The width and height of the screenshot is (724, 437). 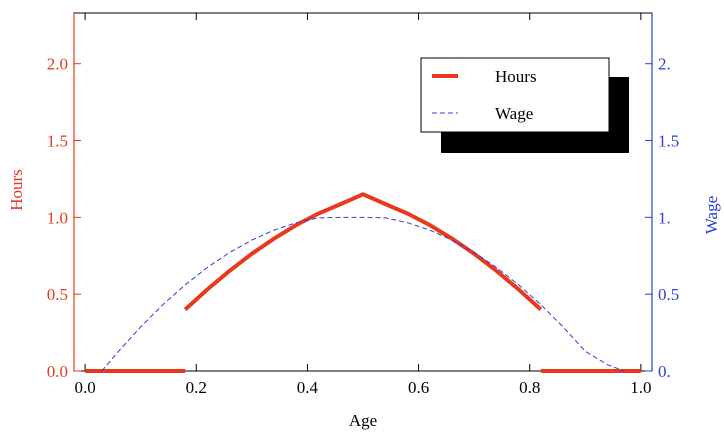 I want to click on x-tick-label: 0.4, so click(x=308, y=387).